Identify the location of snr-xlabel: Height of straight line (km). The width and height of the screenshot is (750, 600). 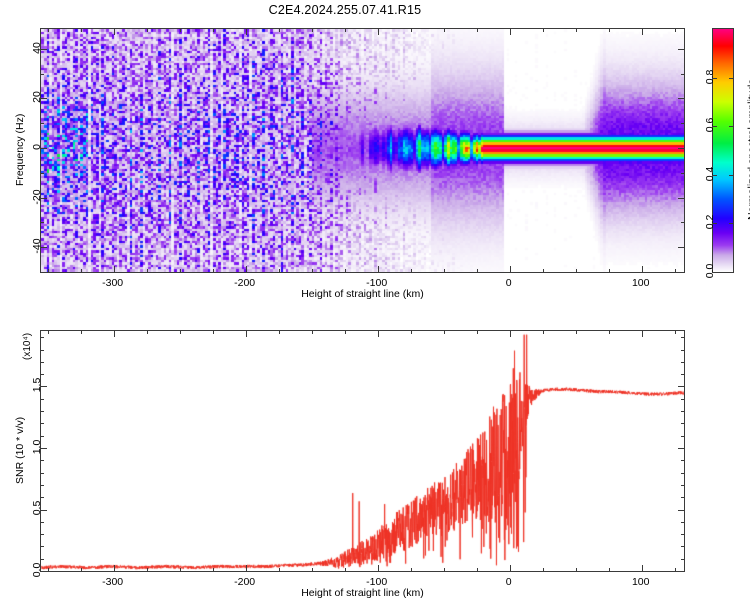
(362, 593).